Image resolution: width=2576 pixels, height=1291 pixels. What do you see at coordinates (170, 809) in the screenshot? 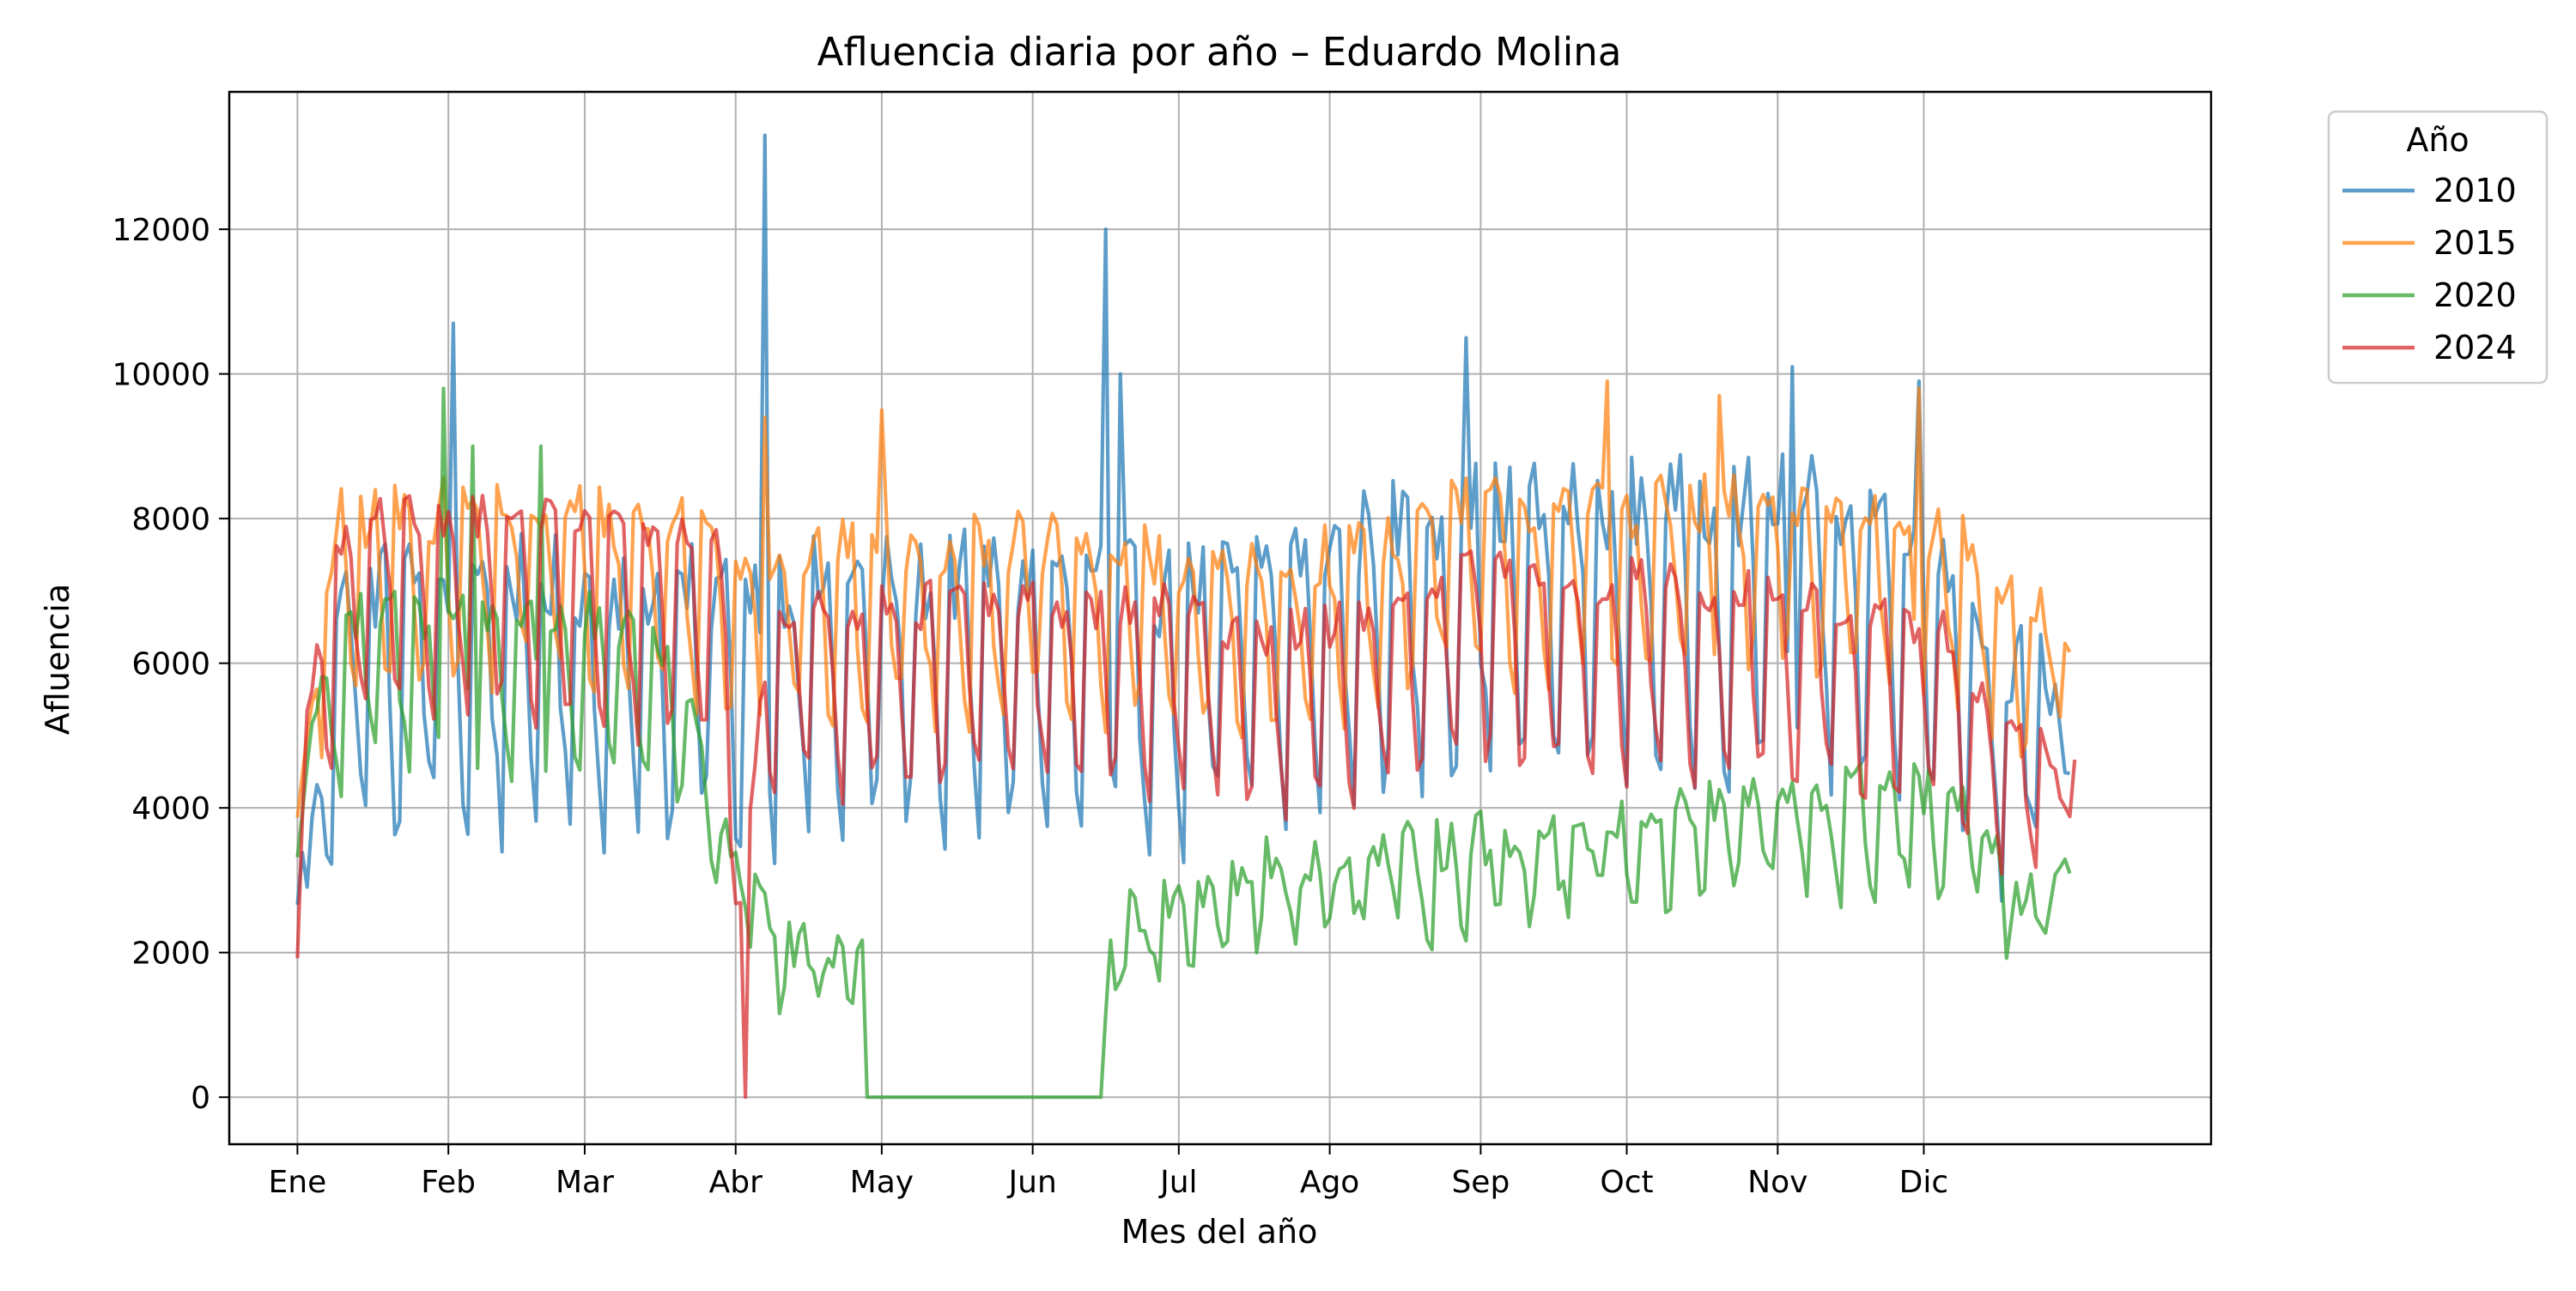
I see `y-tick-label: 4000` at bounding box center [170, 809].